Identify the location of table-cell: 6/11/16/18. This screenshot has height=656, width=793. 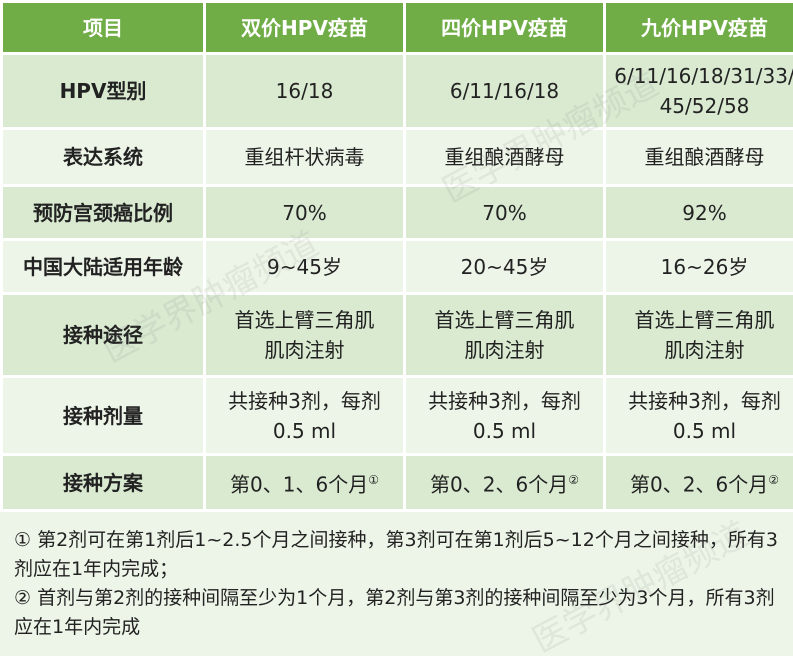
(504, 91).